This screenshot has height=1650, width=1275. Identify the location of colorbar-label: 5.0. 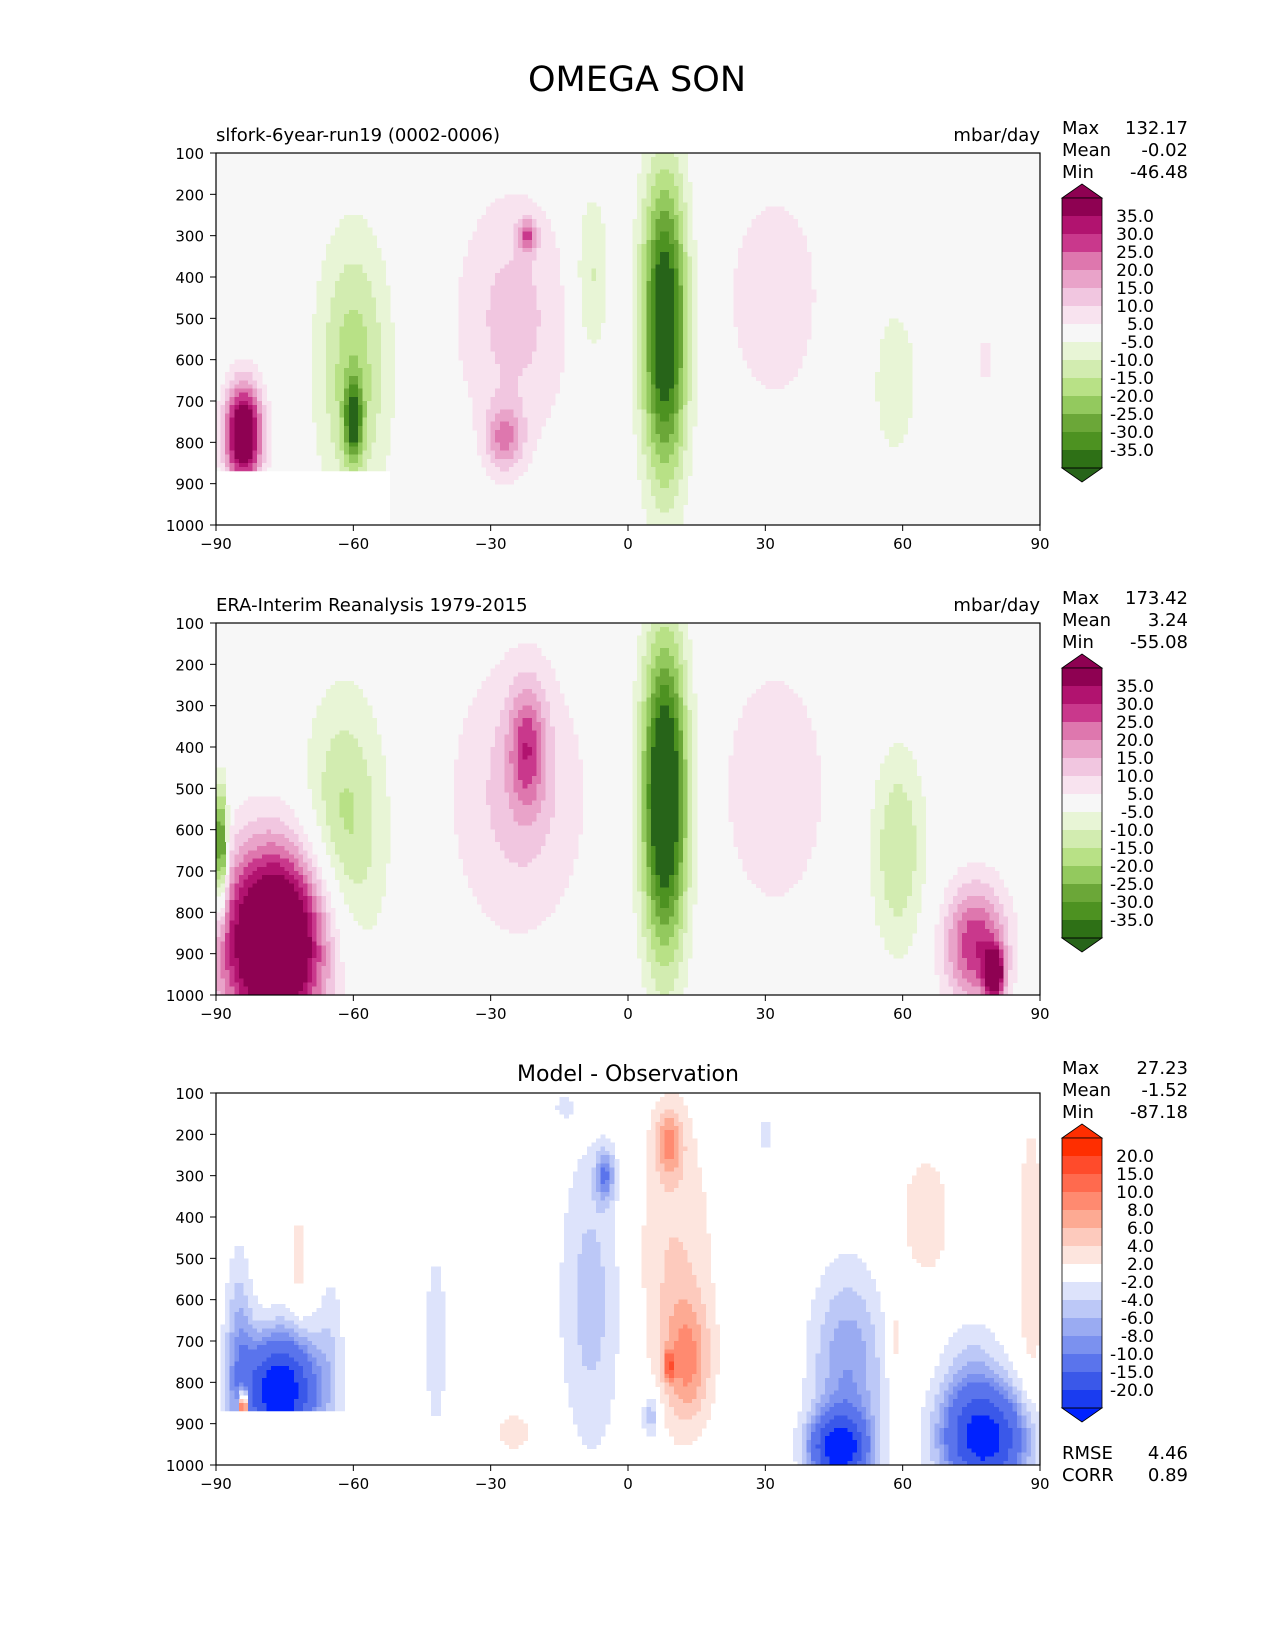
(1140, 325).